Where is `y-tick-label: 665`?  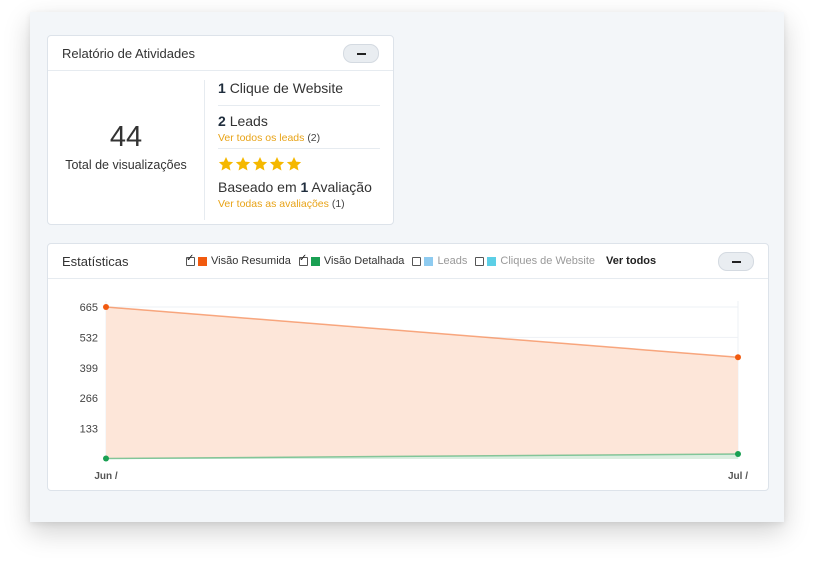 y-tick-label: 665 is located at coordinates (89, 308).